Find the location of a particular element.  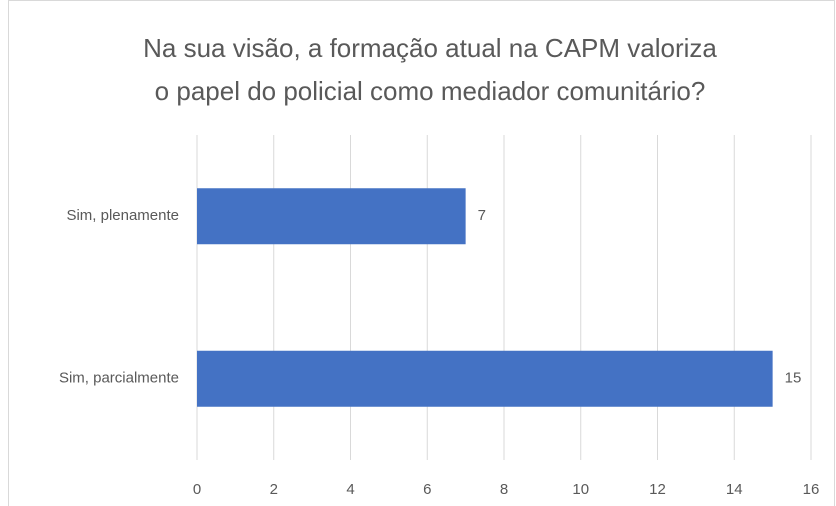

x-tick-label: 4 is located at coordinates (350, 489).